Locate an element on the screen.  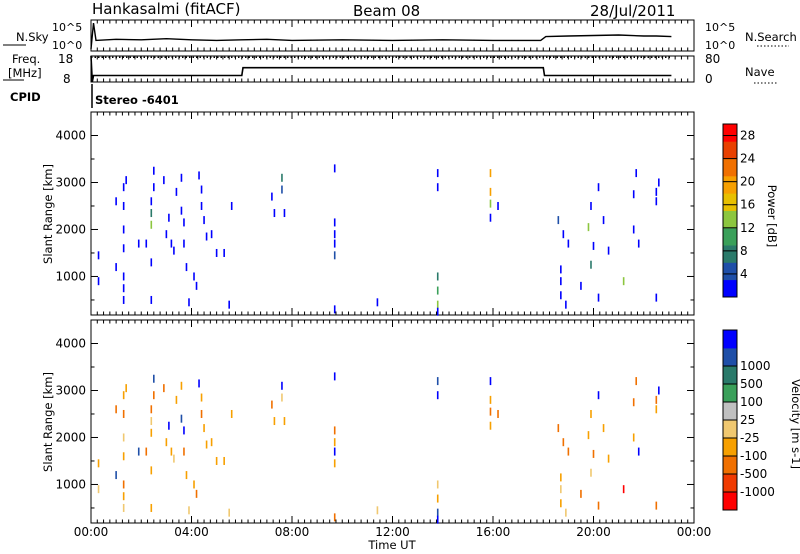
y-tick-label: 2000 is located at coordinates (70, 229).